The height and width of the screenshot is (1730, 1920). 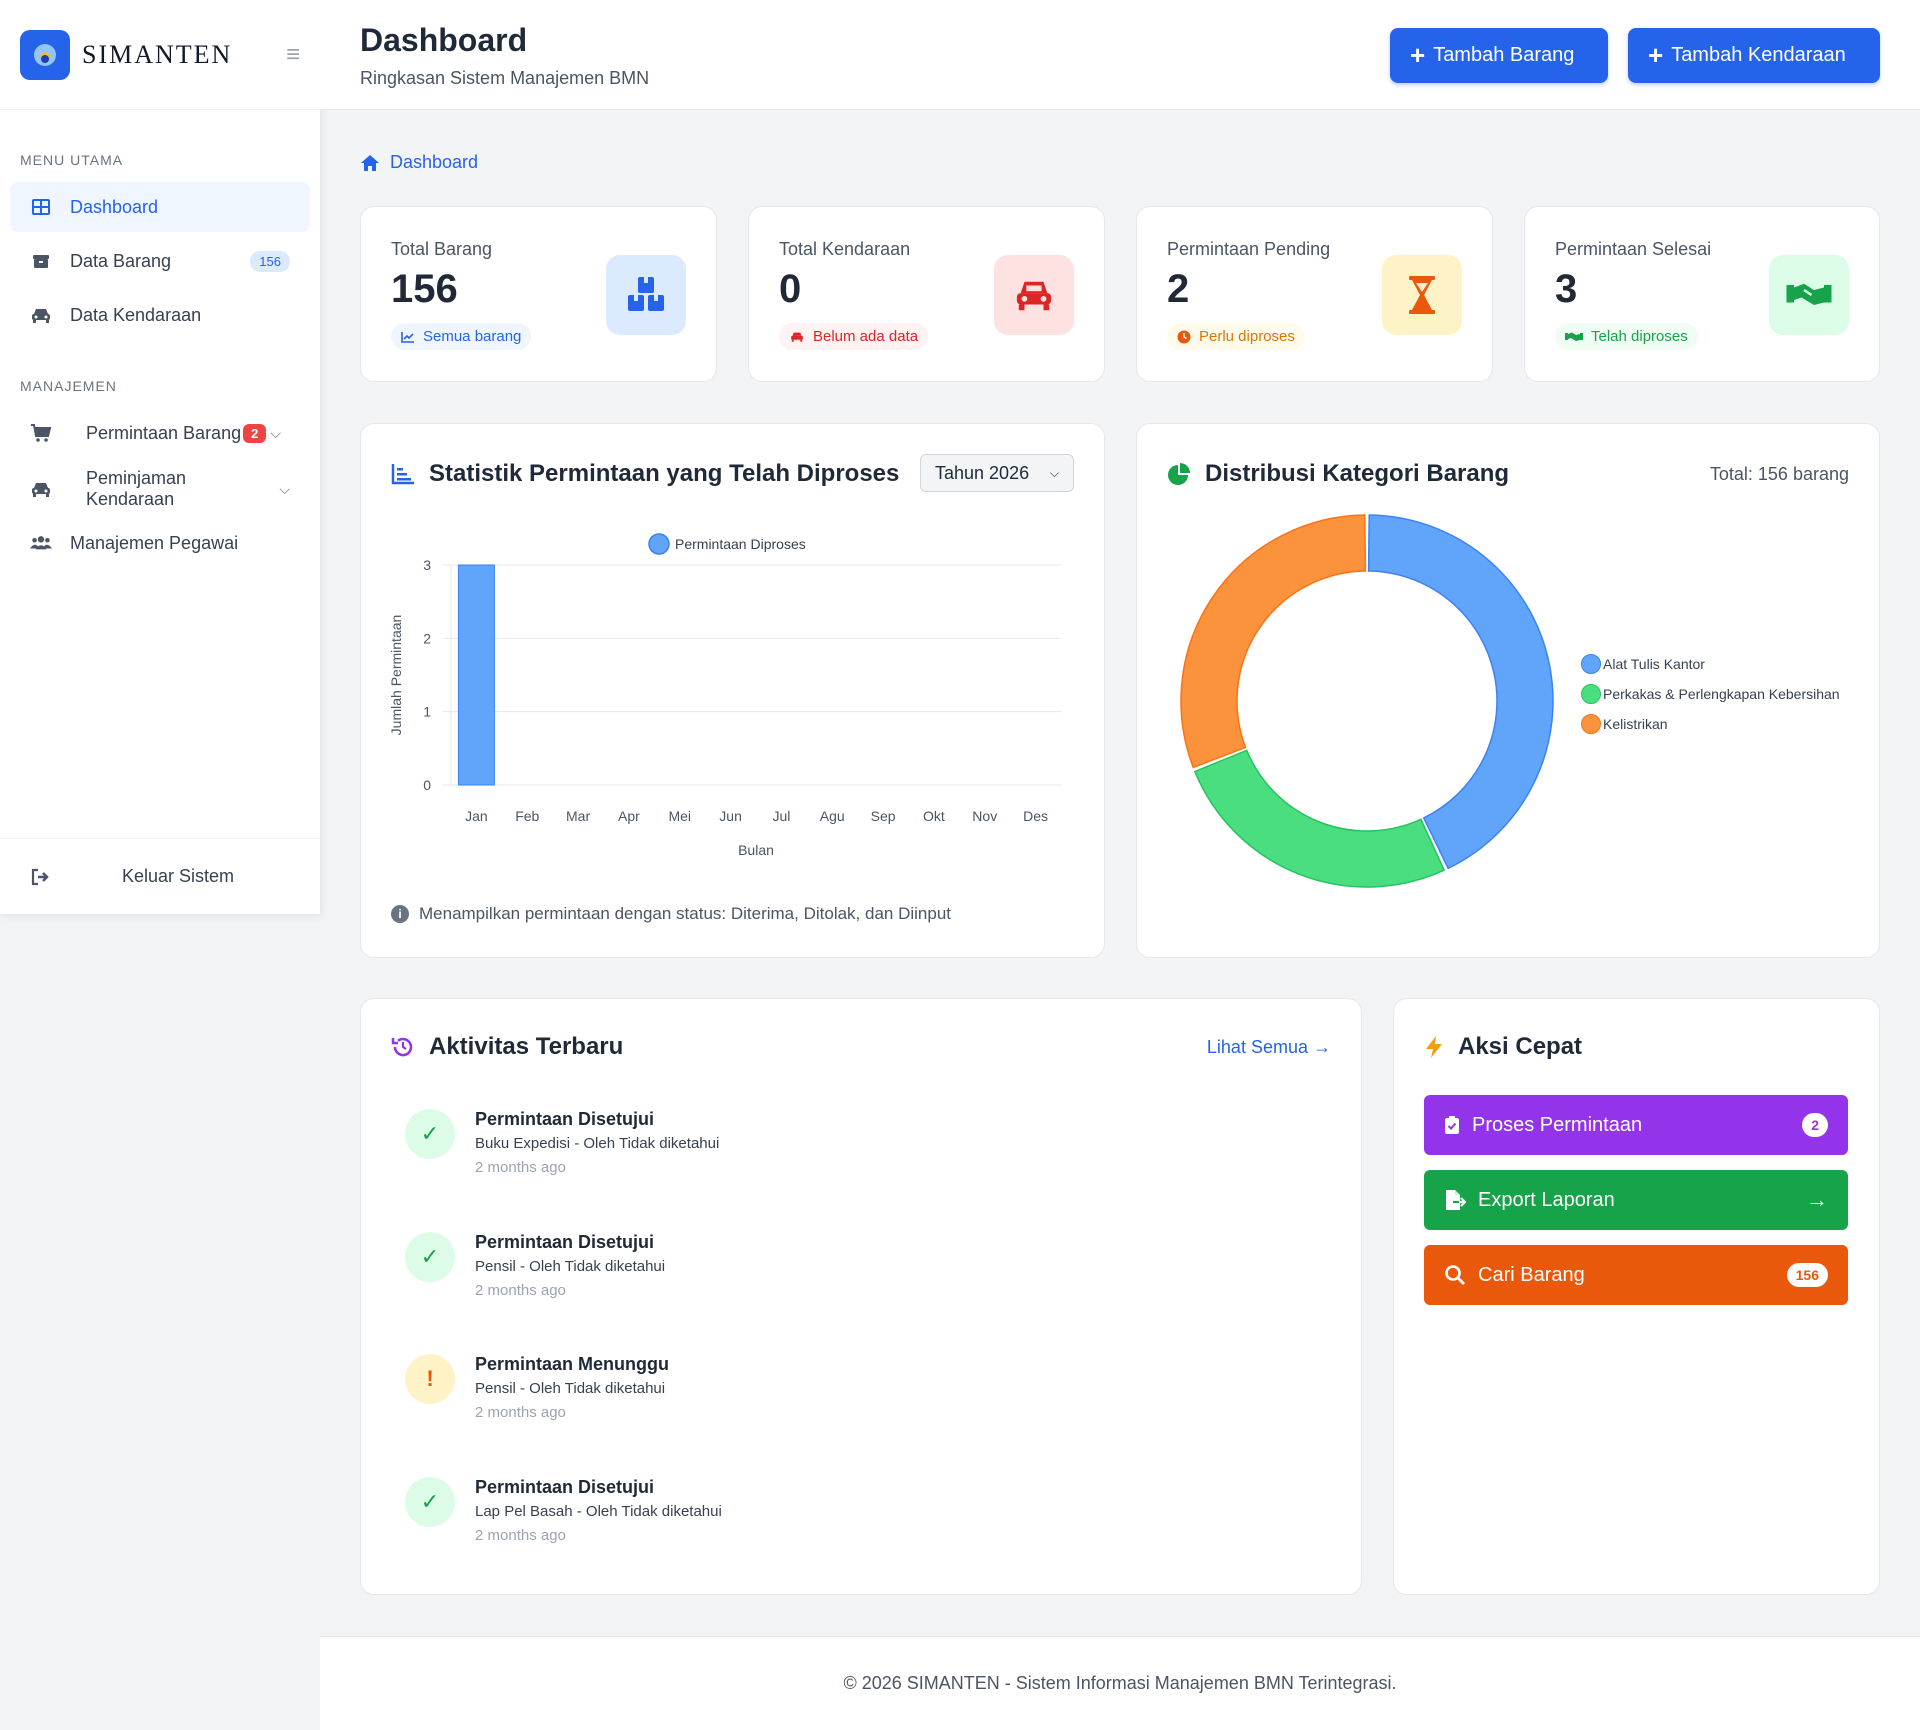 I want to click on bar-card-title-label: Statistik Permintaan yang Telah Diproses, so click(x=664, y=473).